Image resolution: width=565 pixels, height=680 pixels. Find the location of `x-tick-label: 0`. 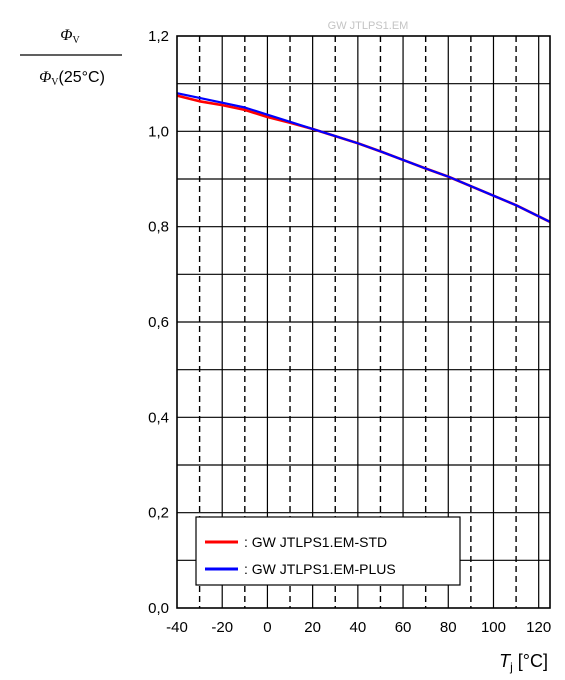

x-tick-label: 0 is located at coordinates (267, 627).